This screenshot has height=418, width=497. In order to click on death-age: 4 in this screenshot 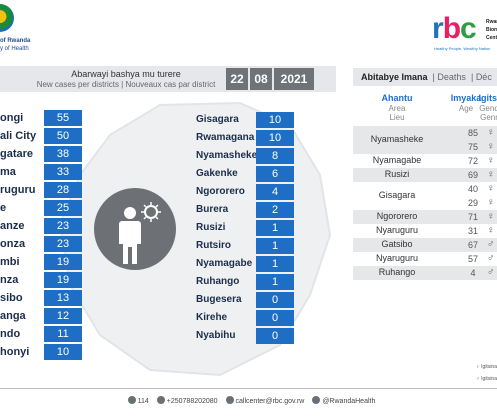, I will do `click(473, 273)`.